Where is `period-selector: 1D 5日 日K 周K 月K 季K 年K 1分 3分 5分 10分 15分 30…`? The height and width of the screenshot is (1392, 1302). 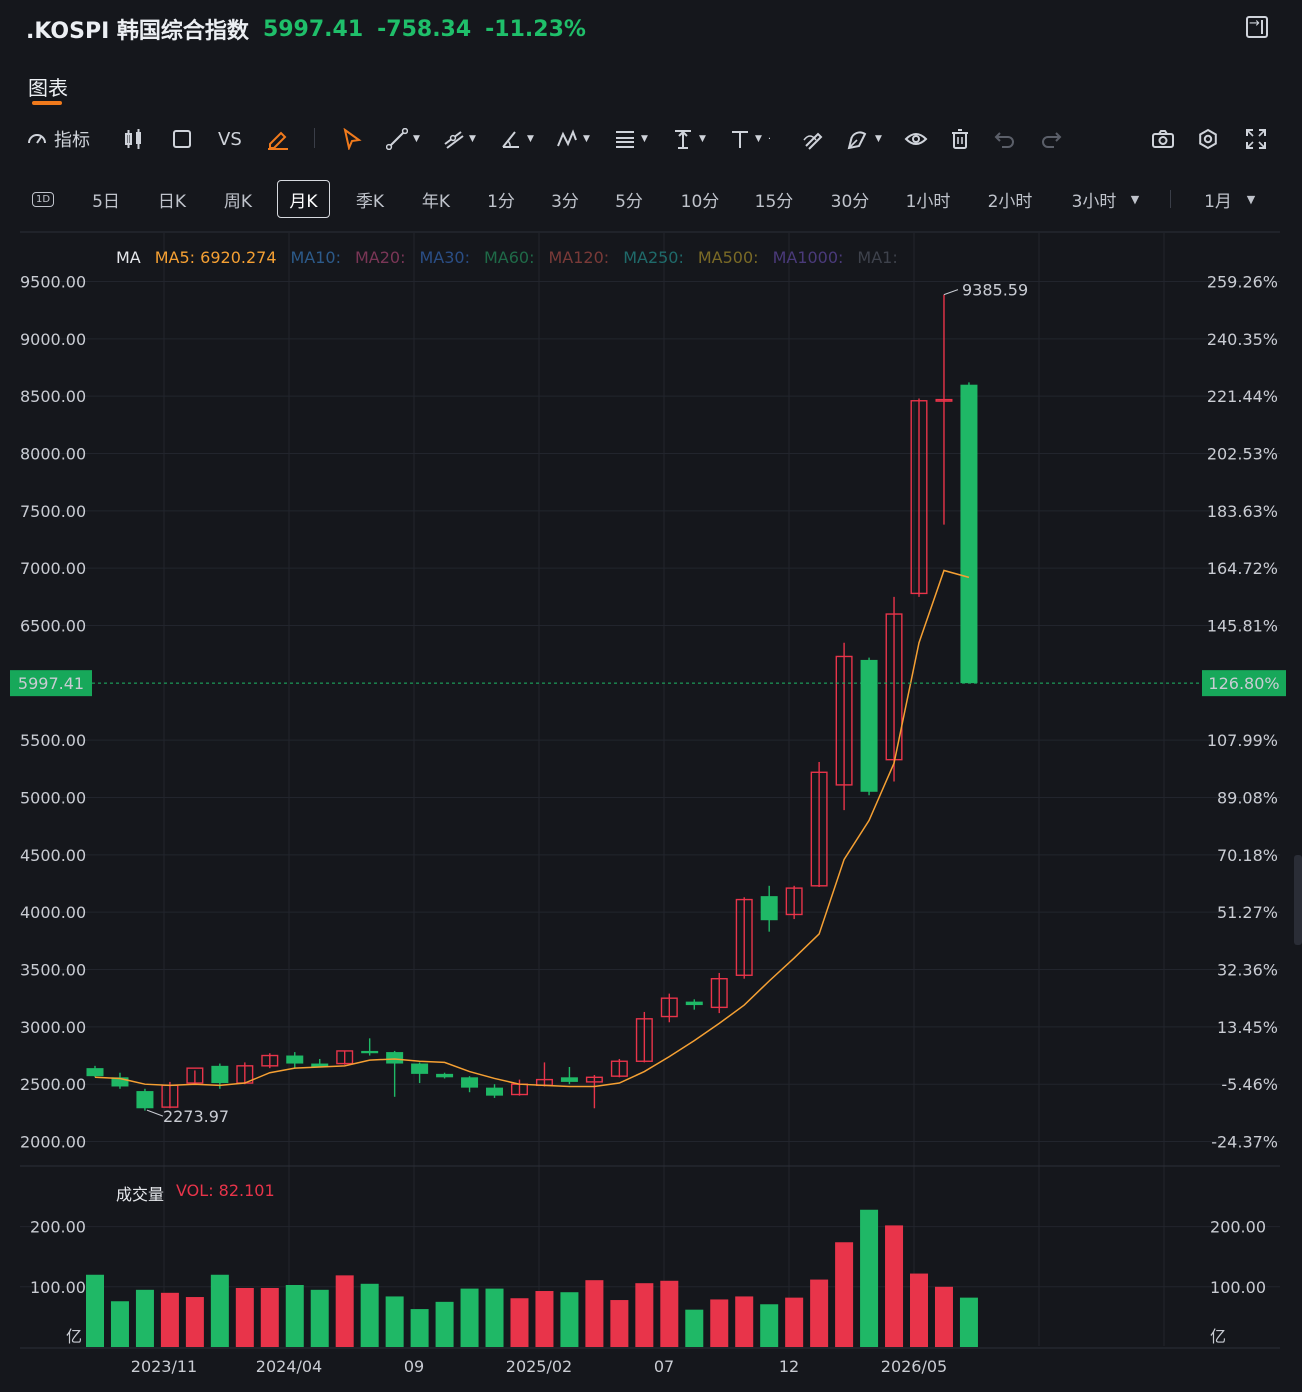 period-selector: 1D 5日 日K 周K 月K 季K 年K 1分 3分 5分 10分 15分 30… is located at coordinates (651, 200).